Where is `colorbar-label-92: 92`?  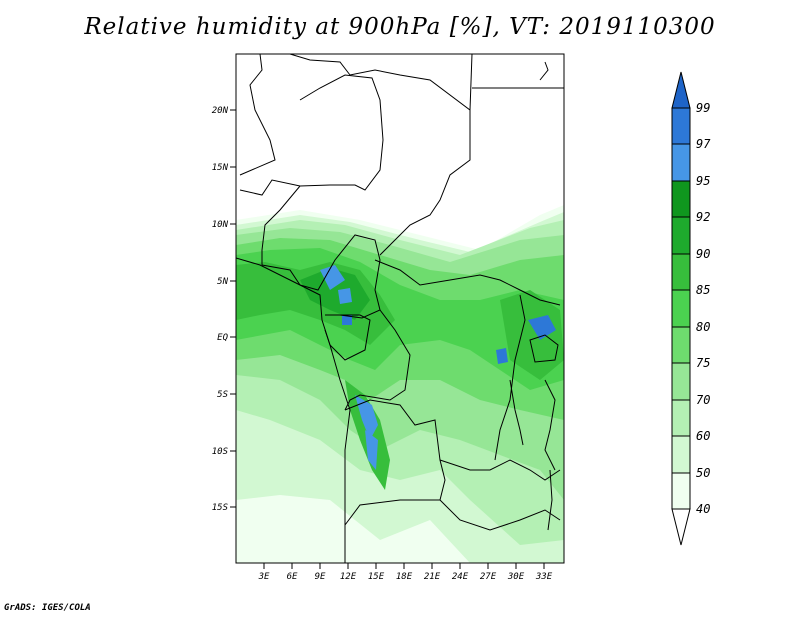 colorbar-label-92: 92 is located at coordinates (703, 217).